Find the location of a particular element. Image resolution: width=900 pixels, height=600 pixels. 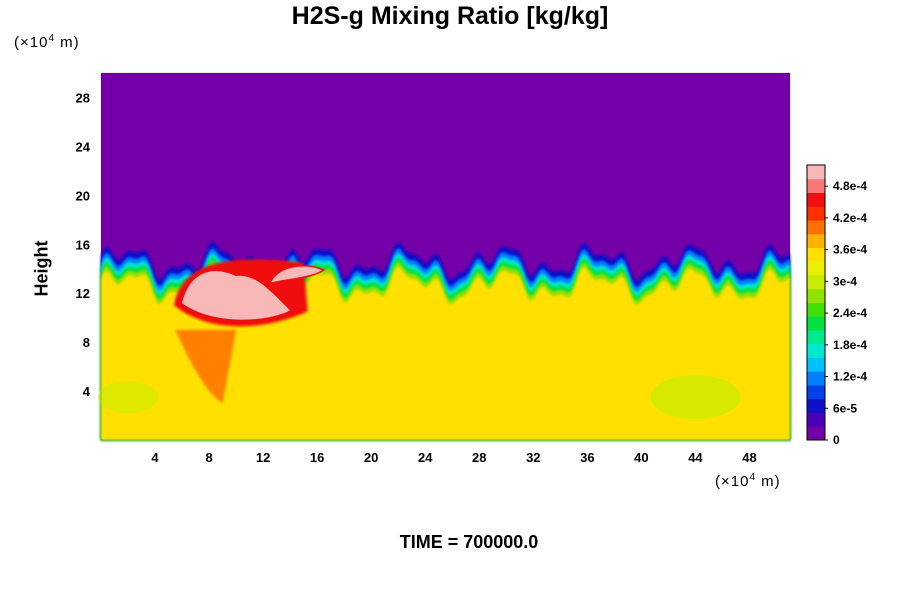

x-tick-label: 32 is located at coordinates (533, 457).